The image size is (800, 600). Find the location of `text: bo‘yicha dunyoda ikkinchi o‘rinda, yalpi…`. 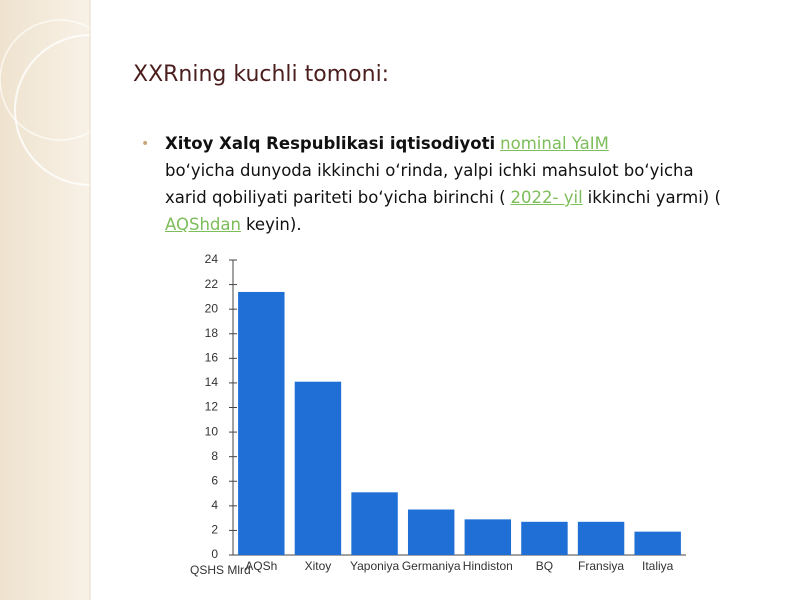

text: bo‘yicha dunyoda ikkinchi o‘rinda, yalpi… is located at coordinates (429, 170).